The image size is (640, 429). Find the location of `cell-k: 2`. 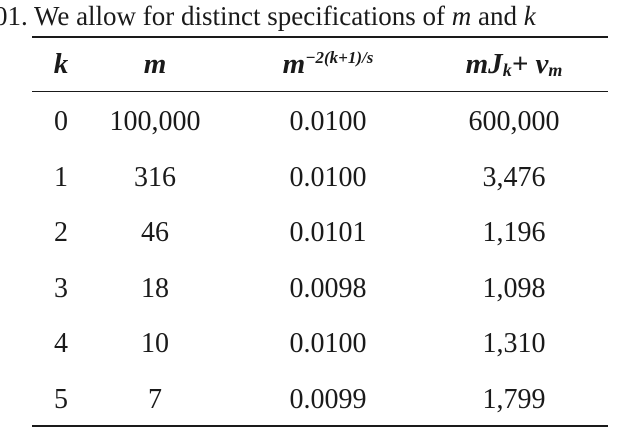

cell-k: 2 is located at coordinates (61, 232).